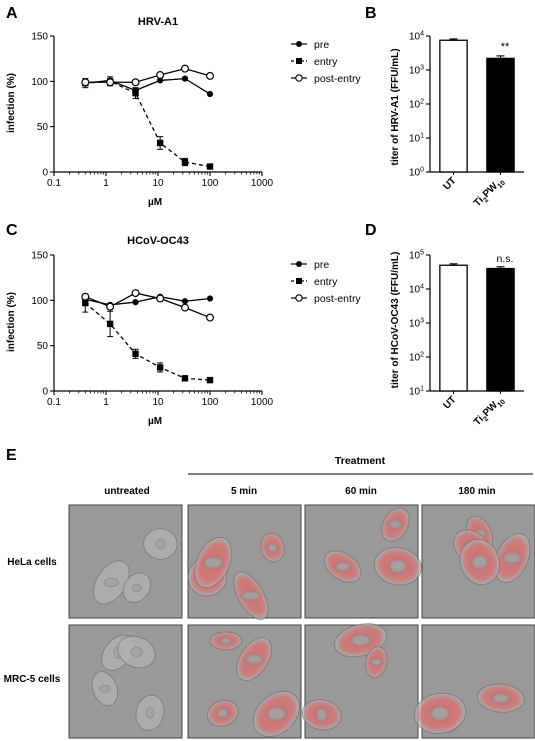 This screenshot has height=741, width=535. I want to click on row-label-mrc5: MRC-5 cells, so click(32, 679).